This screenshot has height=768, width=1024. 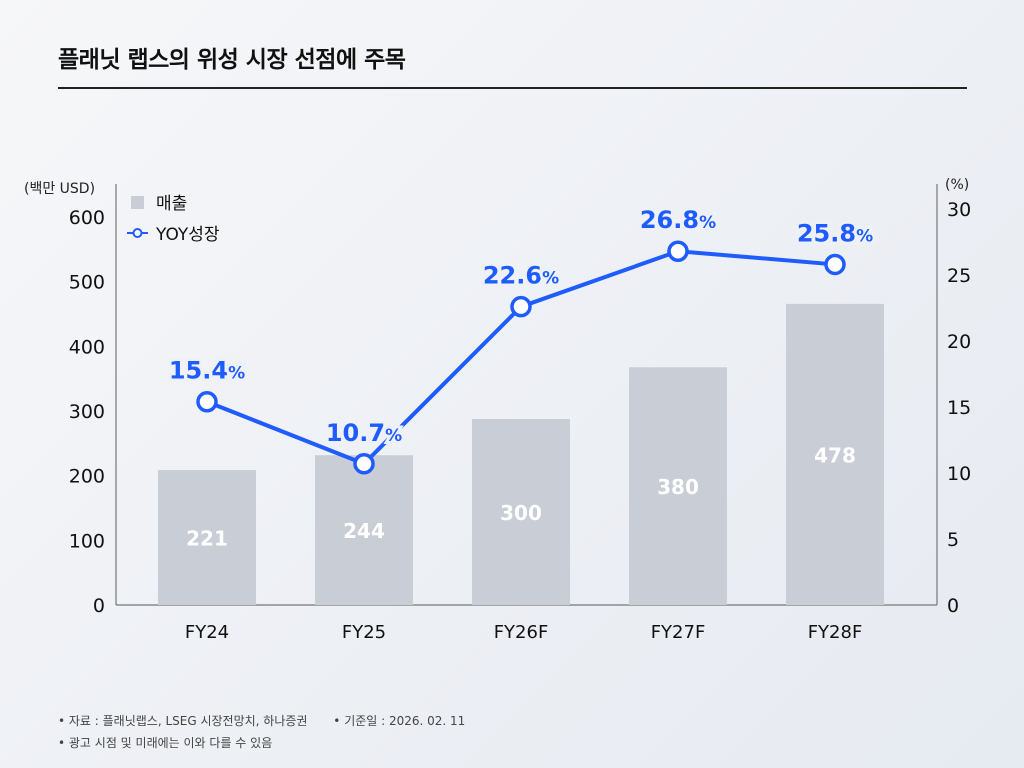 I want to click on yoy-value-label: 22.6%, so click(x=521, y=276).